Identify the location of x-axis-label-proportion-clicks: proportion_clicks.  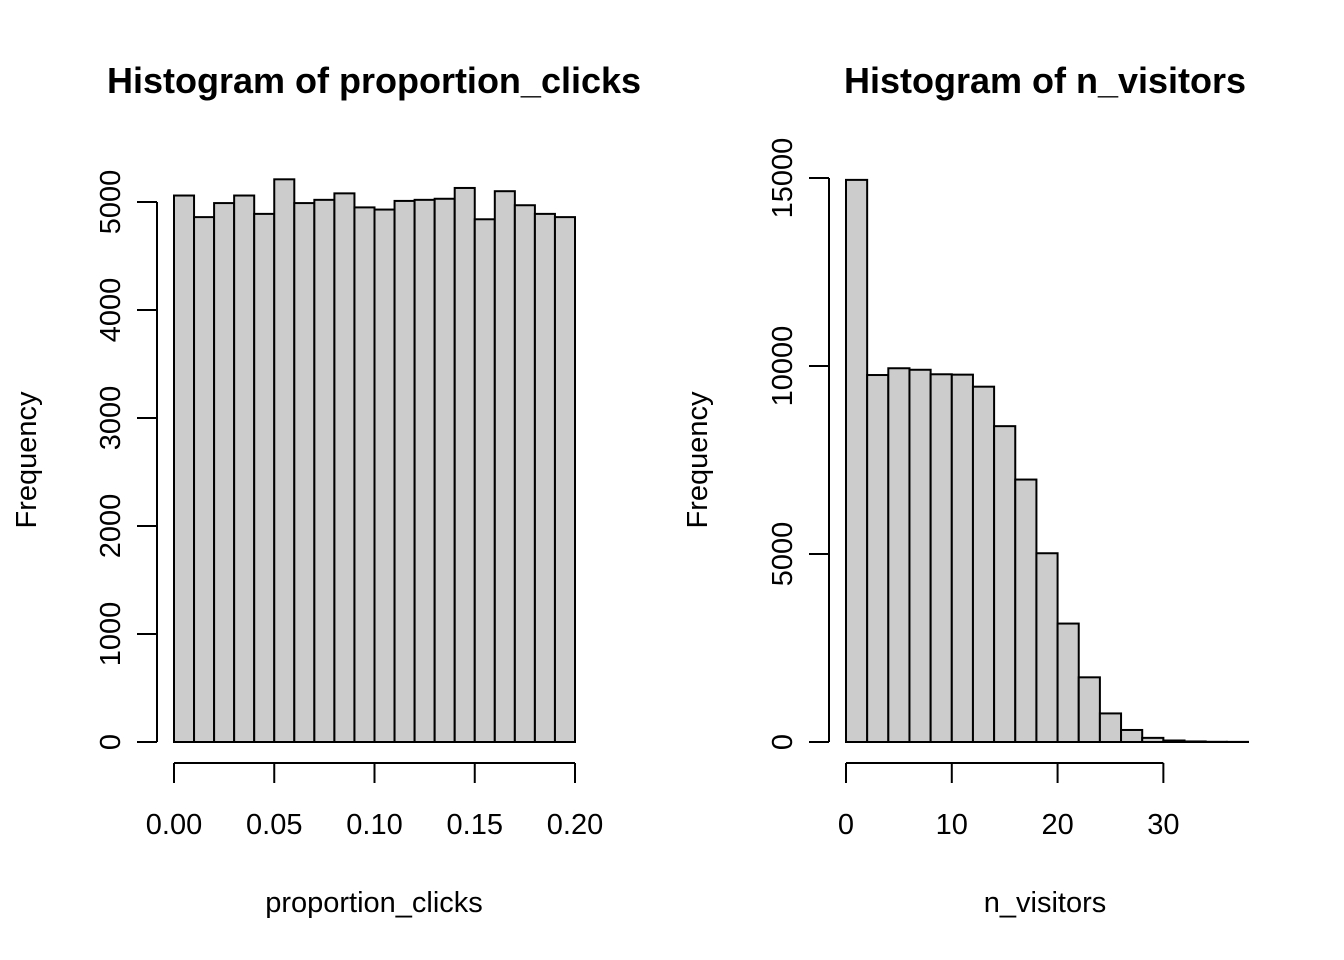
(374, 903).